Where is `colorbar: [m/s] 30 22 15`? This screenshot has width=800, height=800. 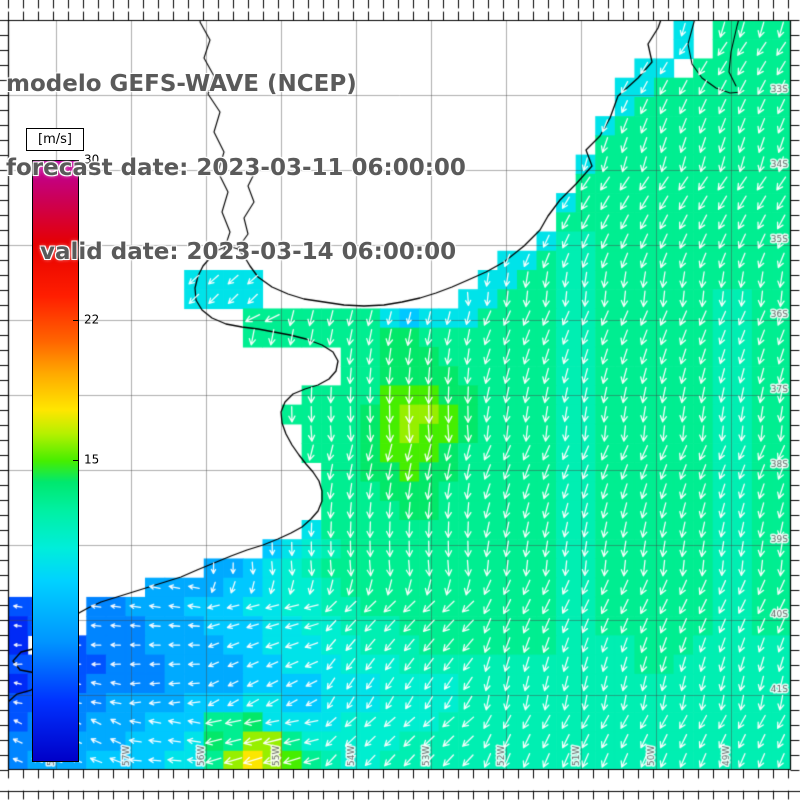
colorbar: [m/s] 30 22 15 is located at coordinates (84, 453).